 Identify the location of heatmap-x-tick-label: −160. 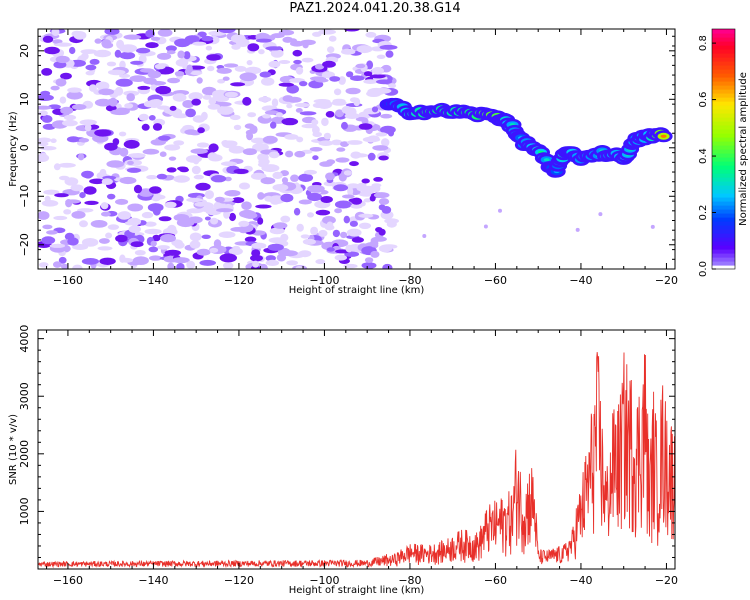
(68, 280).